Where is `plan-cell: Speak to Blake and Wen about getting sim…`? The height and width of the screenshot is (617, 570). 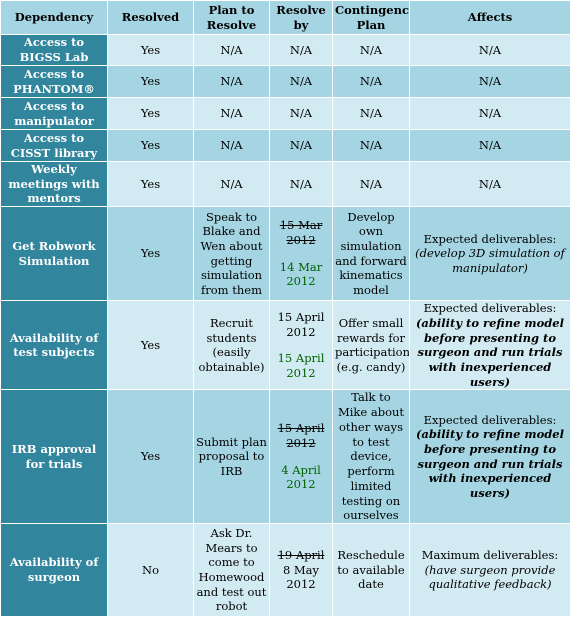 plan-cell: Speak to Blake and Wen about getting sim… is located at coordinates (232, 254).